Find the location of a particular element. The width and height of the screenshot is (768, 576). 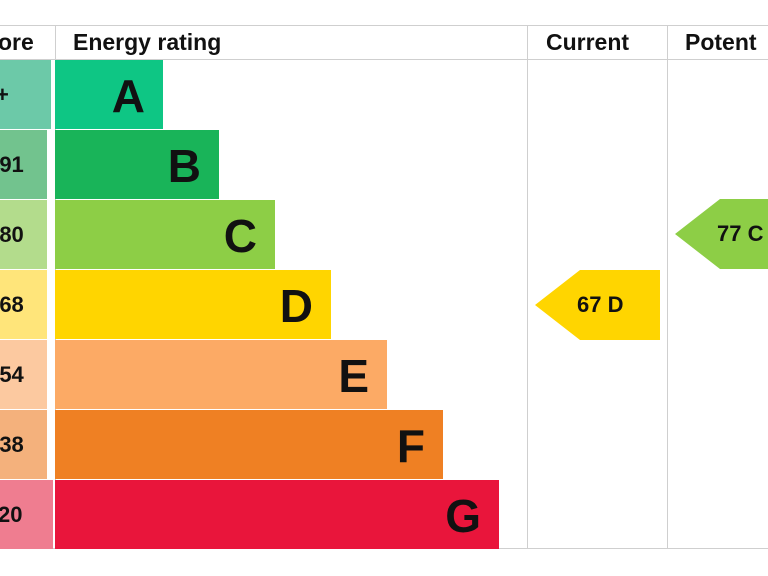

header-divider is located at coordinates (384, 59).